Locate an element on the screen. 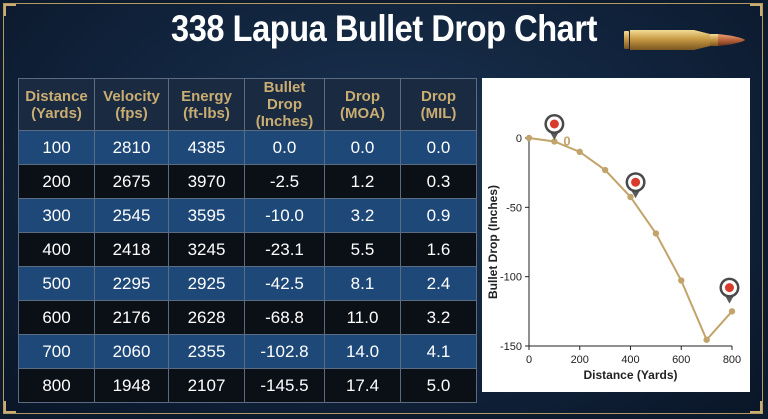  table-cell: -102.8 is located at coordinates (284, 351).